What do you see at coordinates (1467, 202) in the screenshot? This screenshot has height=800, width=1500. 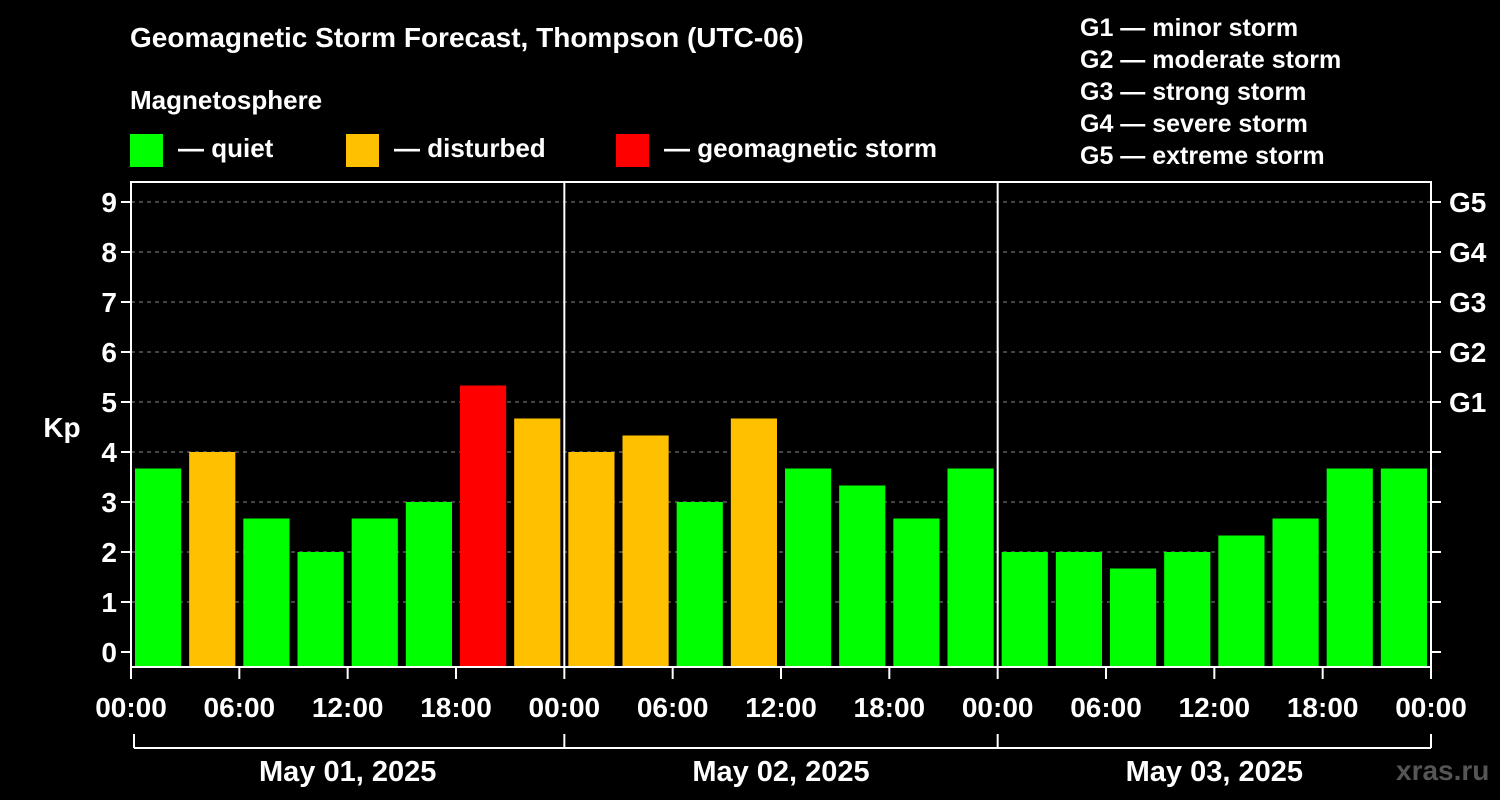 I see `right-tick-label-g5: G5` at bounding box center [1467, 202].